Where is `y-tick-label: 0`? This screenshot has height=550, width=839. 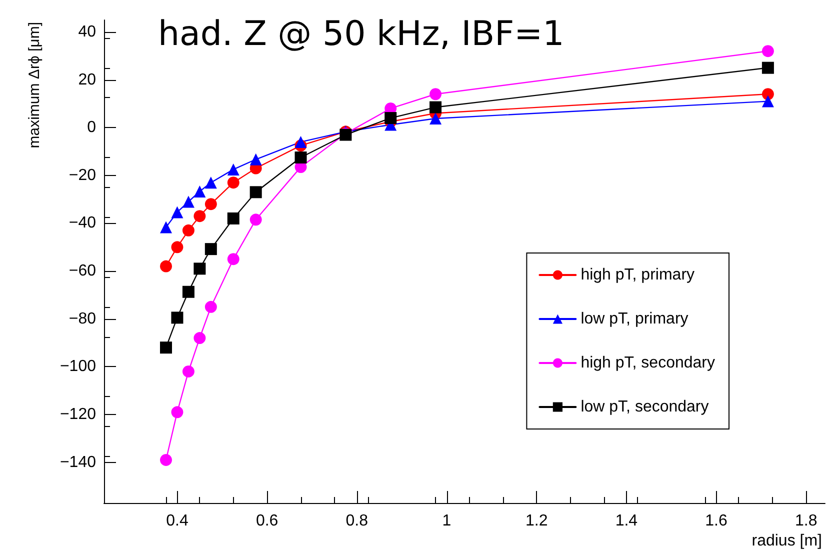 y-tick-label: 0 is located at coordinates (91, 127).